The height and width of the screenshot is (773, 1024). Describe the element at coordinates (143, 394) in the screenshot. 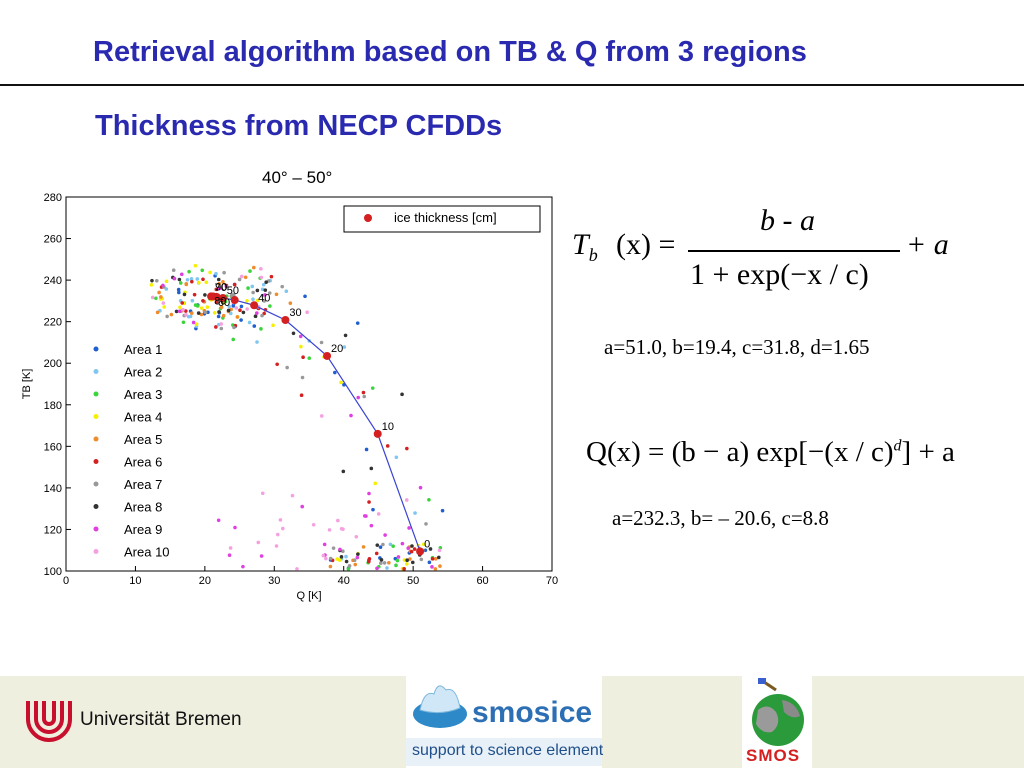

I see `area-legend-label: Area 3` at that location.